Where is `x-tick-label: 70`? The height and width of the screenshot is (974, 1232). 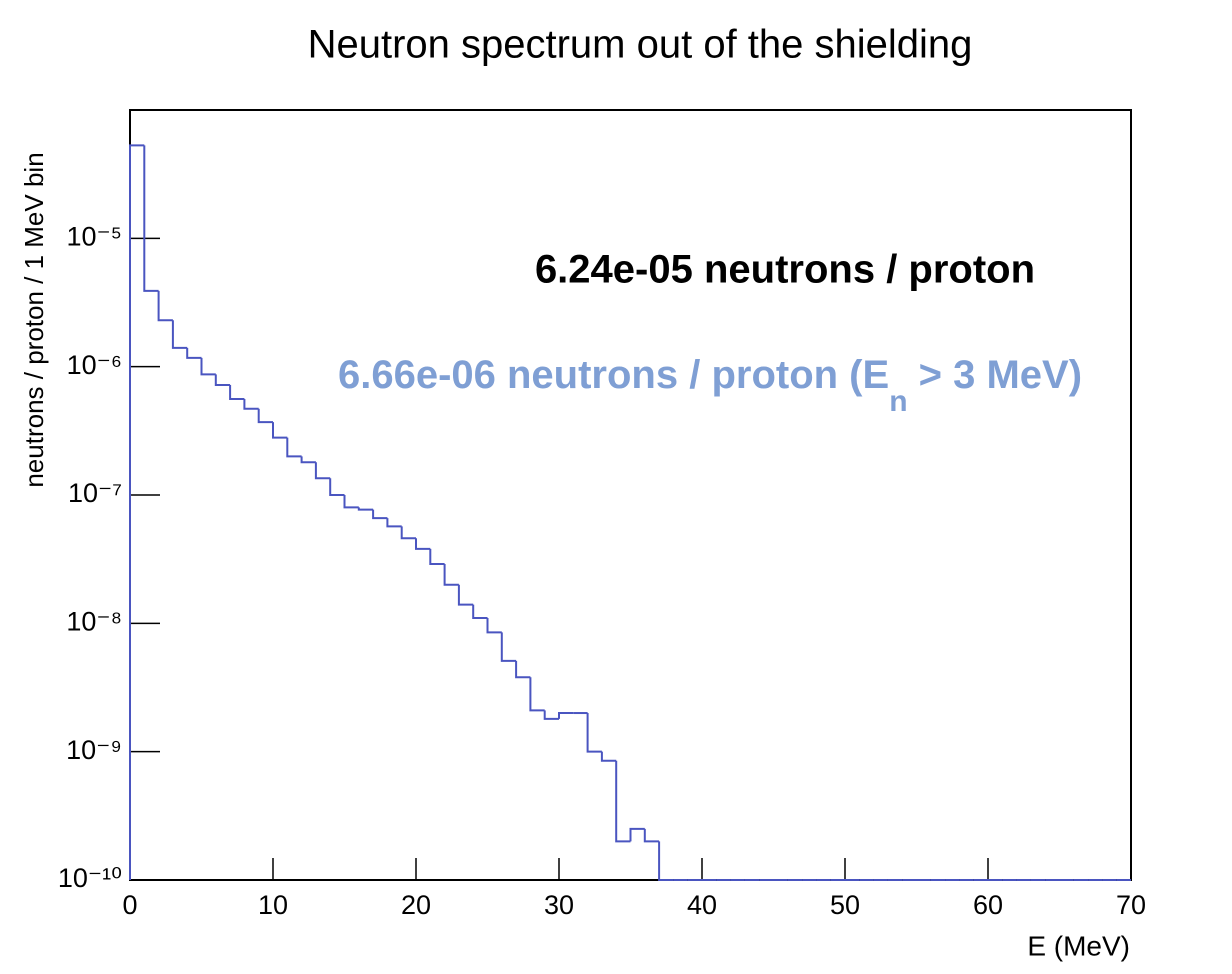 x-tick-label: 70 is located at coordinates (1131, 905).